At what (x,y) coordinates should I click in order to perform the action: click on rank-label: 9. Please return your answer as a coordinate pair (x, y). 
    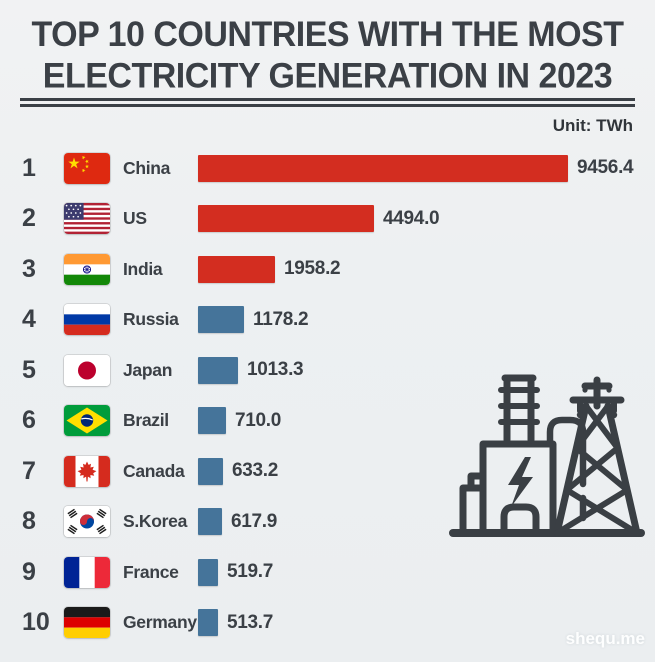
    Looking at the image, I should click on (29, 571).